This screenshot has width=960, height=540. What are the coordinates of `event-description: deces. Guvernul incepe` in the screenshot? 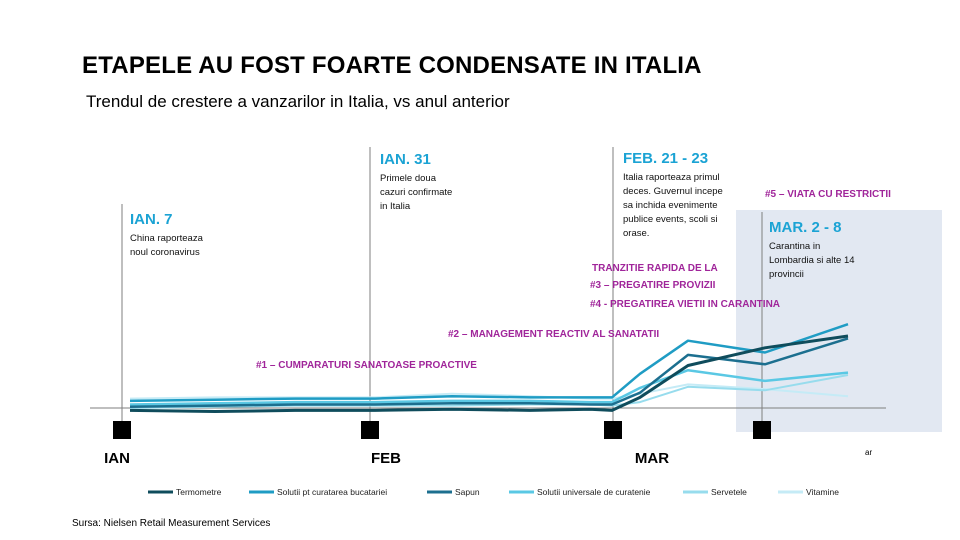 It's located at (673, 191).